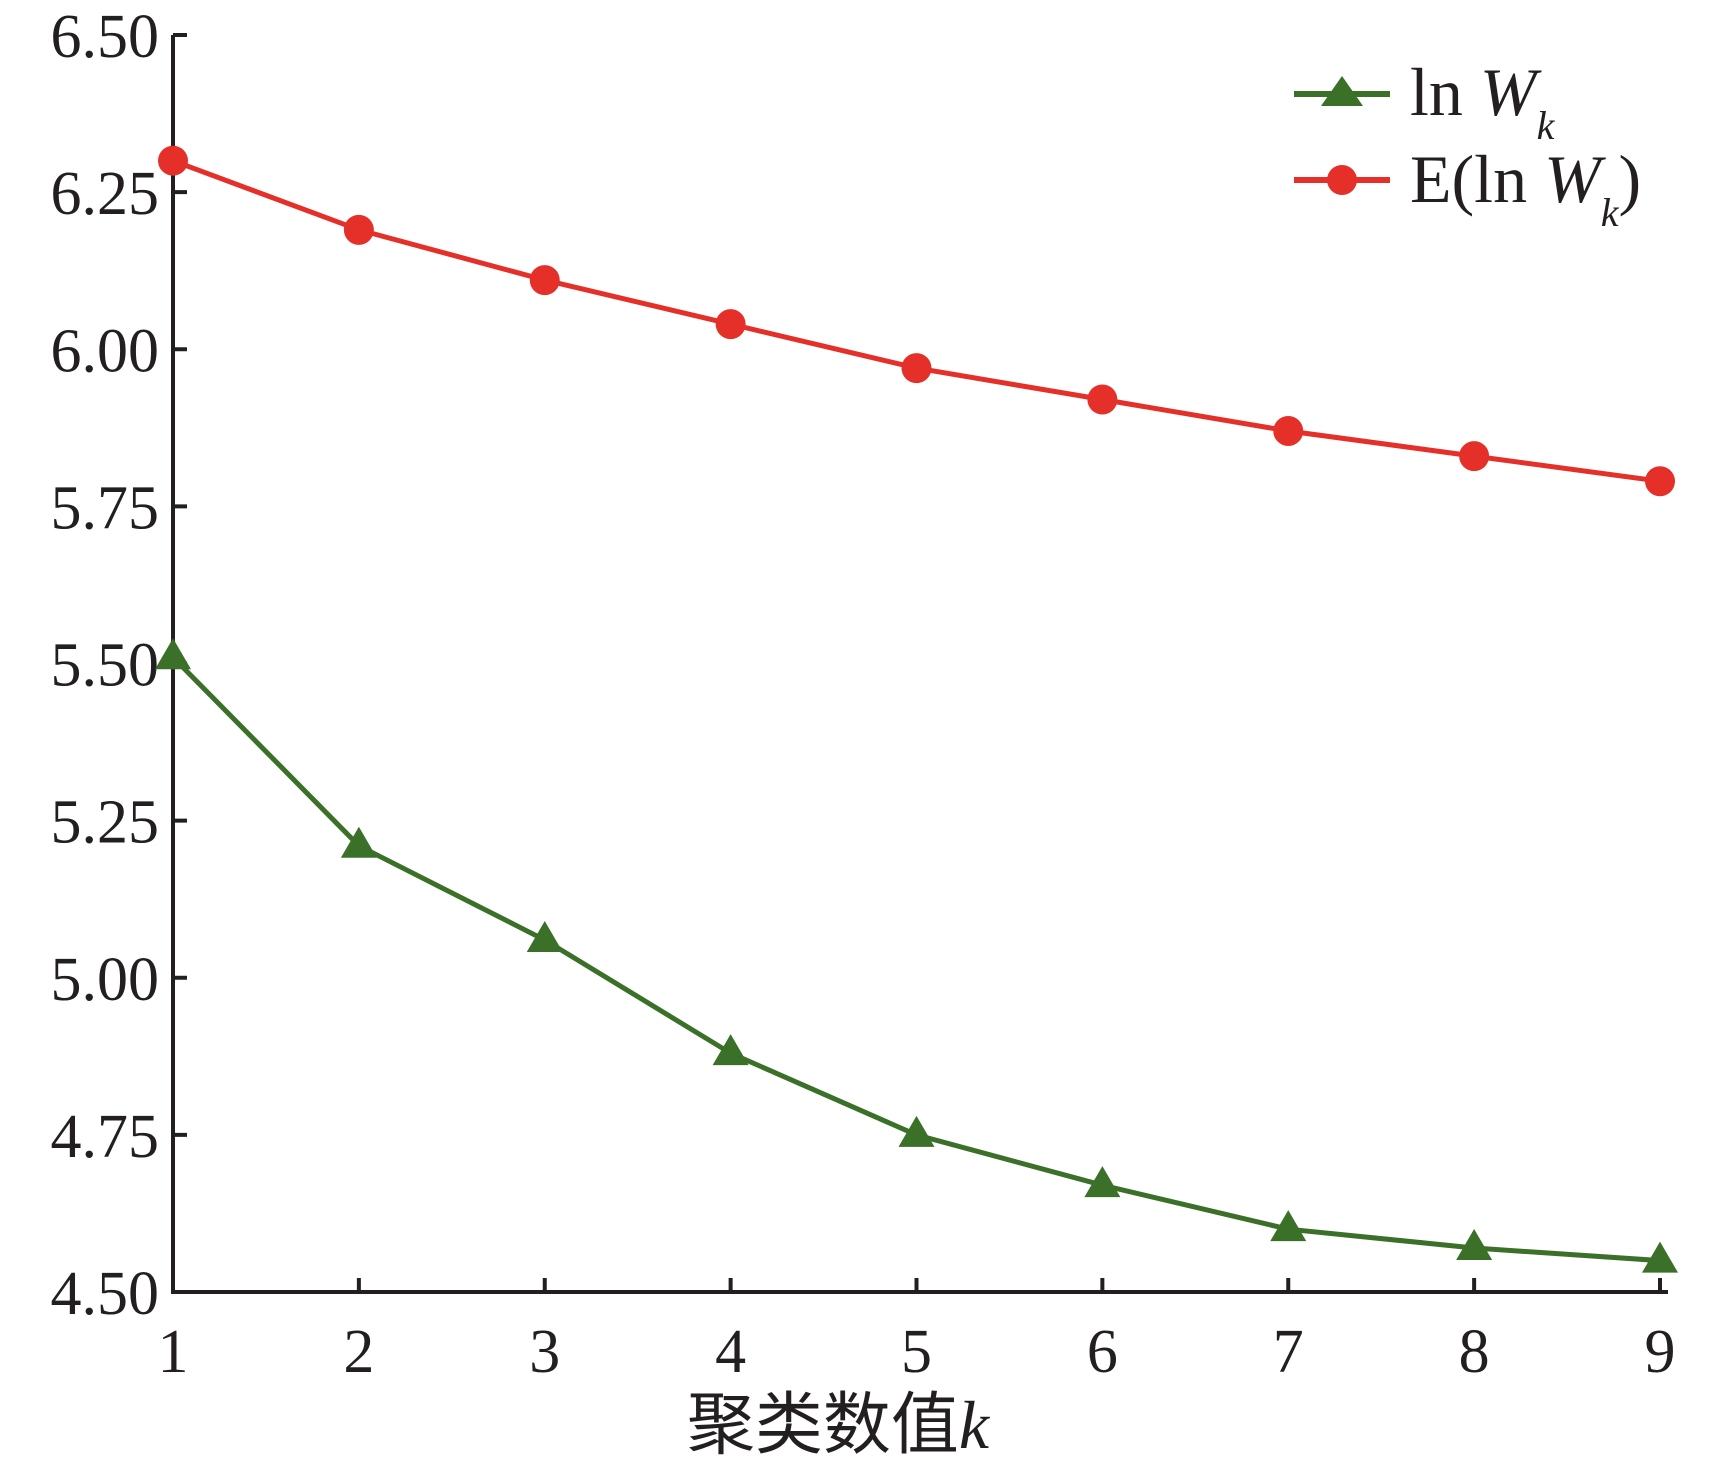  What do you see at coordinates (1525, 188) in the screenshot?
I see `legend-label-e-ln-wk: E(ln Wk)` at bounding box center [1525, 188].